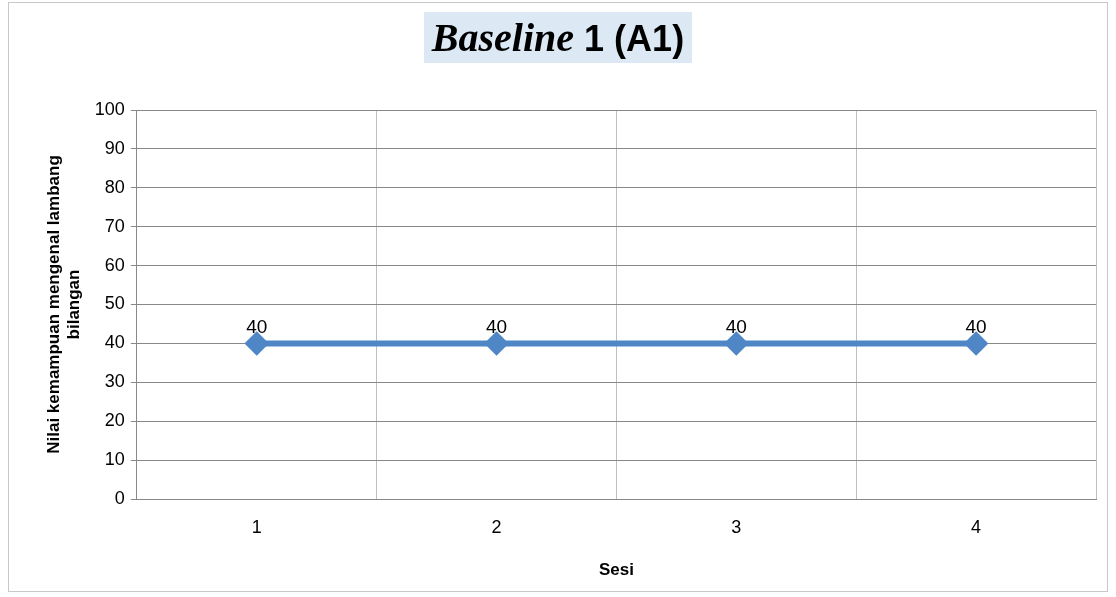  What do you see at coordinates (496, 526) in the screenshot?
I see `x-tick-label: 2` at bounding box center [496, 526].